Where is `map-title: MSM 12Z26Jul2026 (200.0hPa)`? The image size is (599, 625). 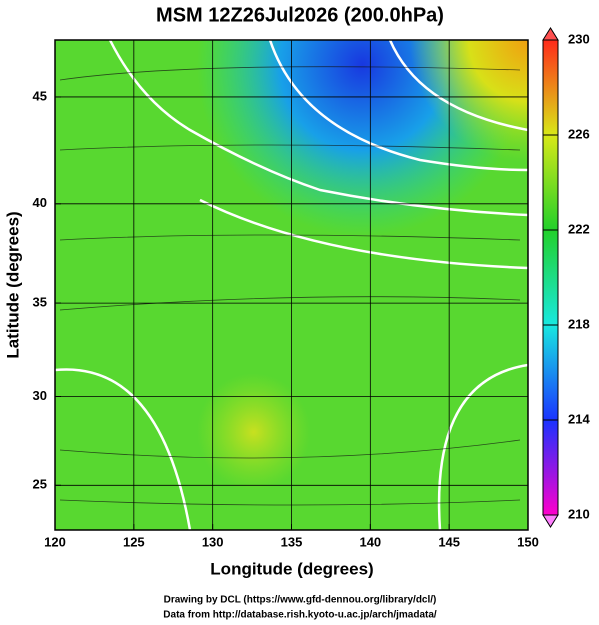
map-title: MSM 12Z26Jul2026 (200.0hPa) is located at coordinates (300, 15).